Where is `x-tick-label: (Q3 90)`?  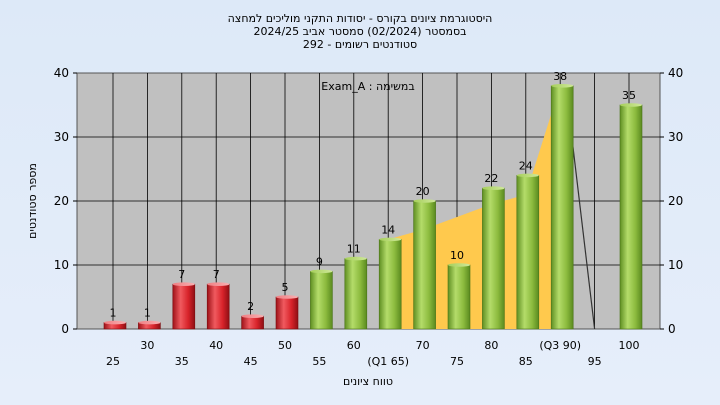
x-tick-label: (Q3 90) is located at coordinates (560, 345).